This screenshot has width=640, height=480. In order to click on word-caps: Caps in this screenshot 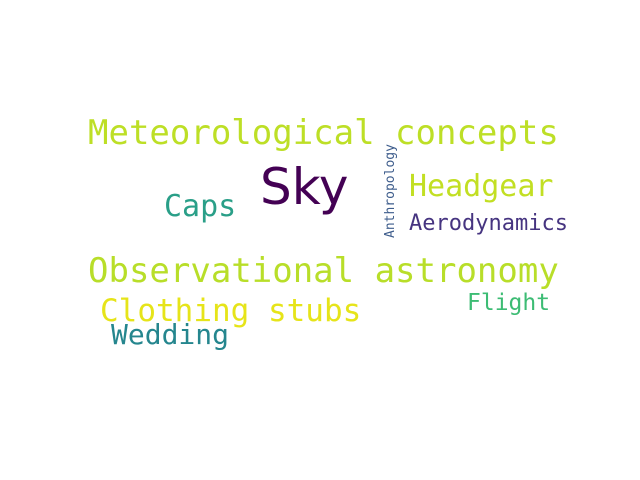, I will do `click(200, 206)`.